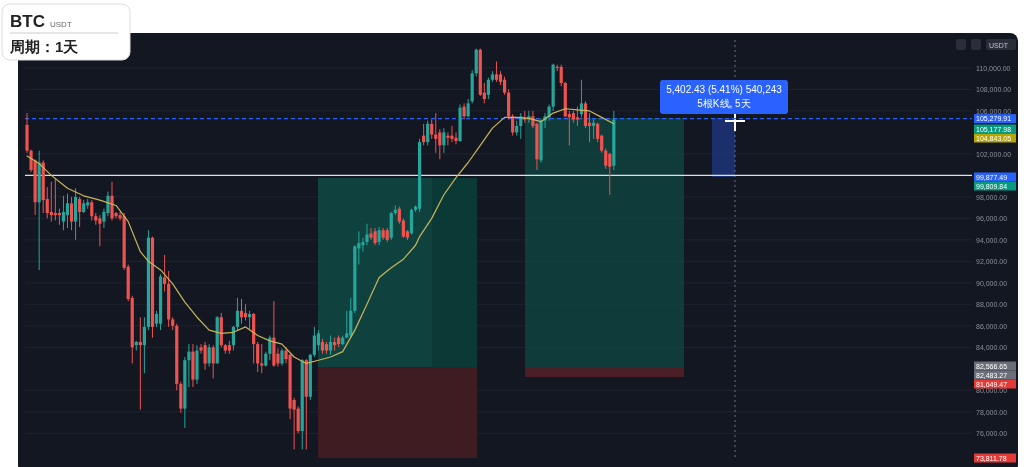  Describe the element at coordinates (27, 21) in the screenshot. I see `chart-title: BTC` at that location.